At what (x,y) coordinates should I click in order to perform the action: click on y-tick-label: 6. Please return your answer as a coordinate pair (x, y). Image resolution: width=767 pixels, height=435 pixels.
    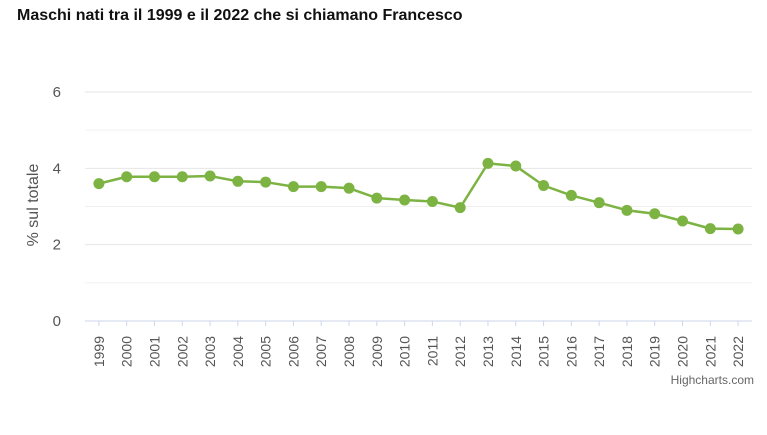
    Looking at the image, I should click on (57, 92).